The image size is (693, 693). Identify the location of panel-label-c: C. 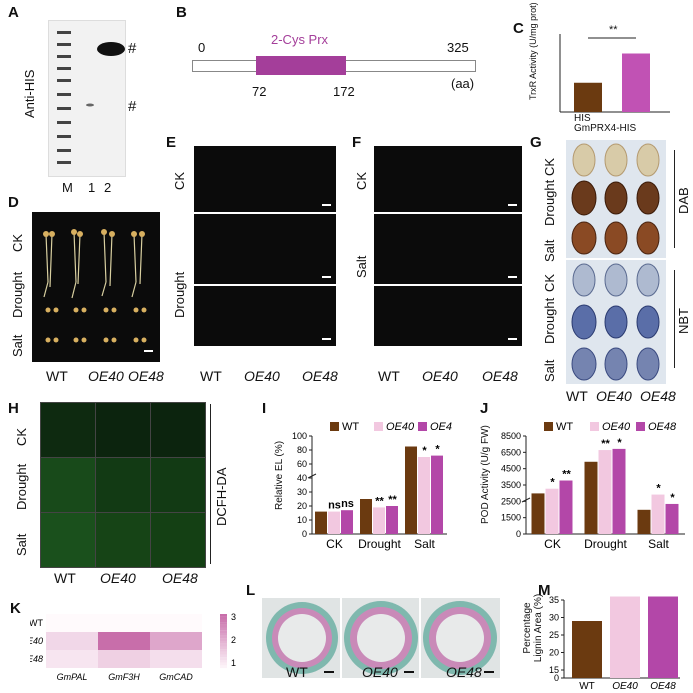
(518, 28).